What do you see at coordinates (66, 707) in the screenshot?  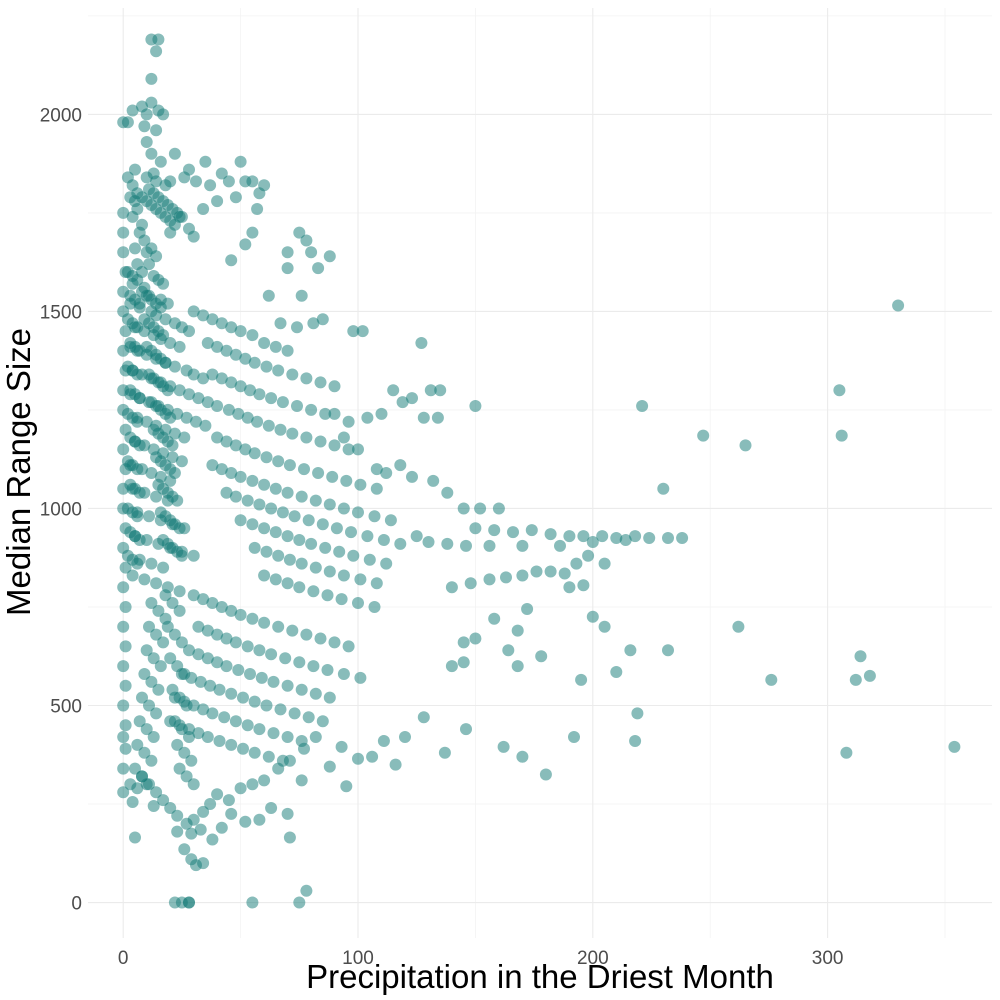 I see `y-tick-label: 500` at bounding box center [66, 707].